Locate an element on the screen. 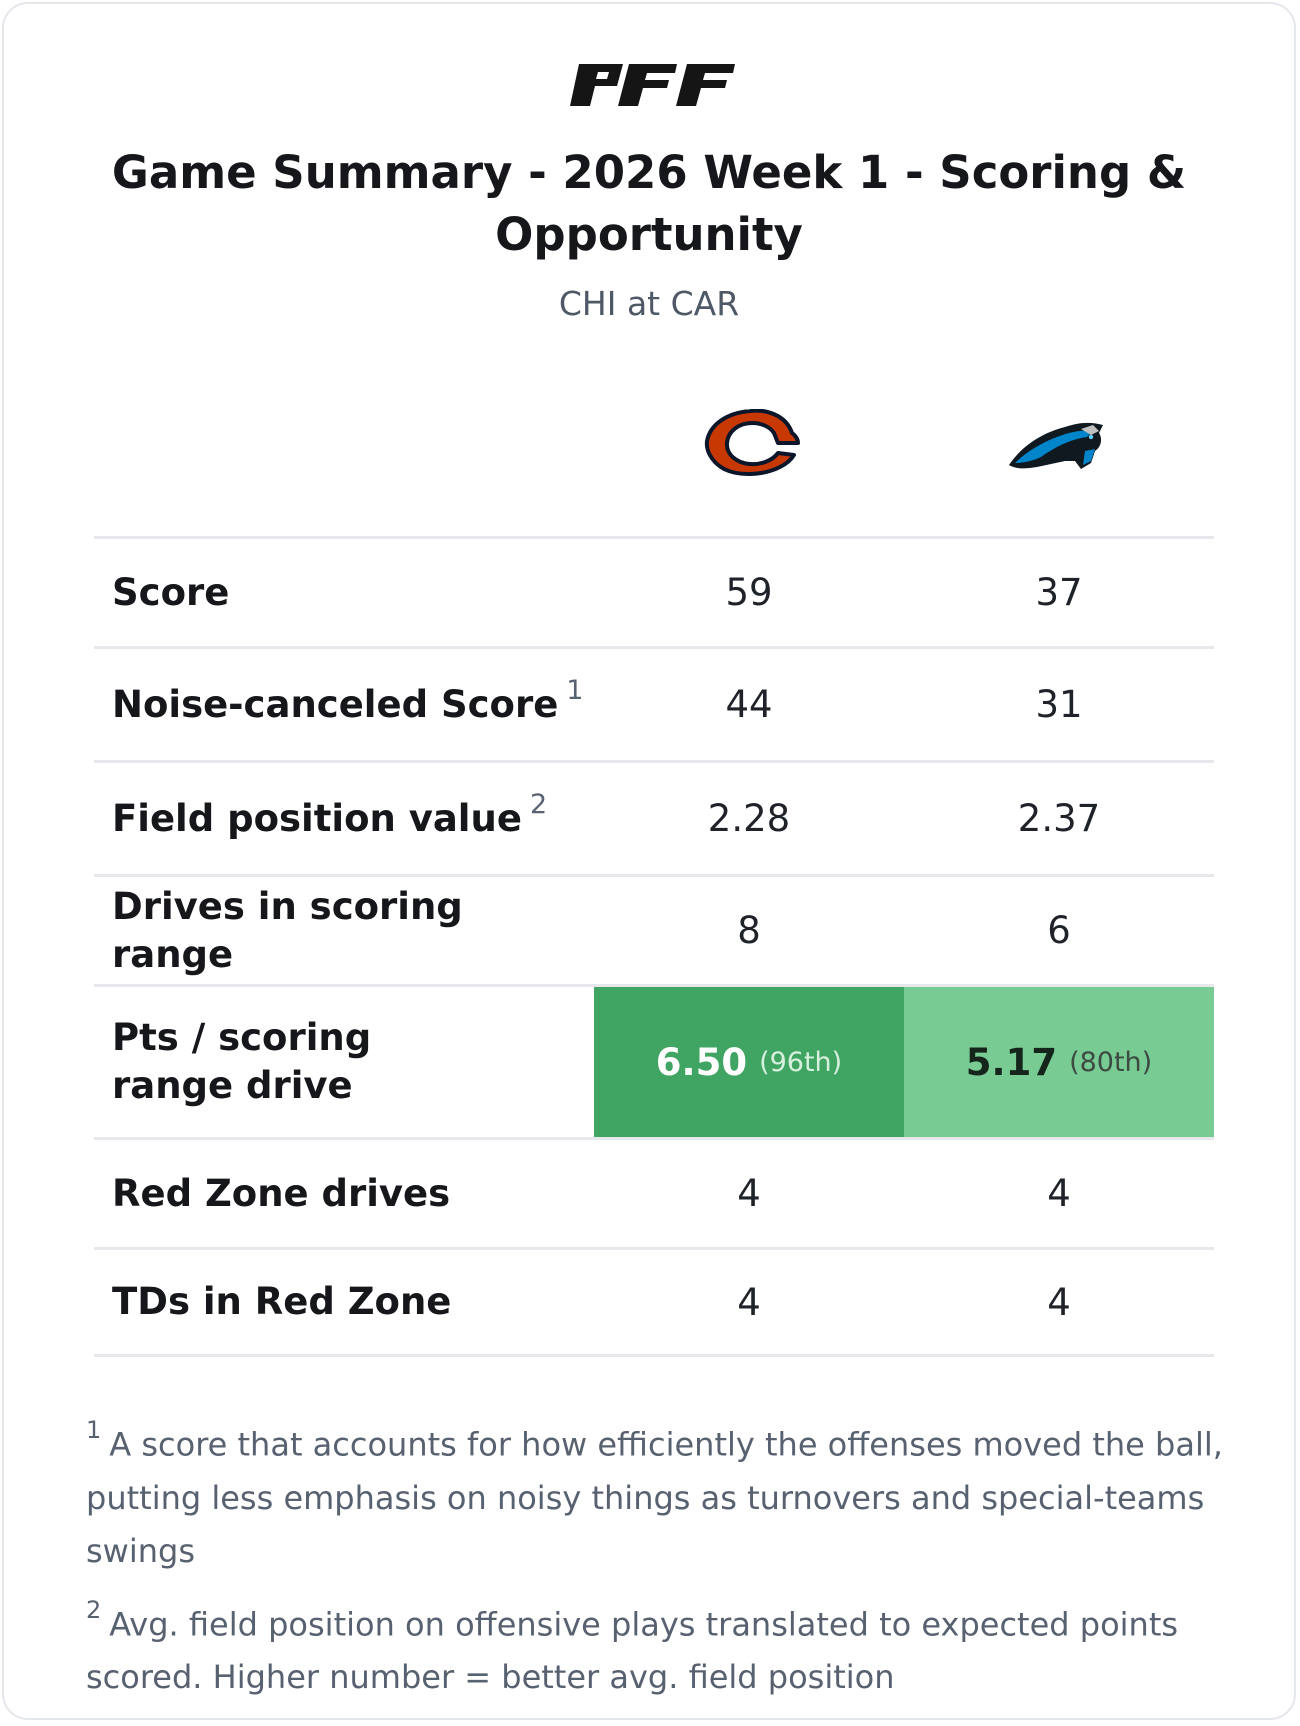 This screenshot has width=1300, height=1726. carolina-panthers-logo is located at coordinates (1056, 445).